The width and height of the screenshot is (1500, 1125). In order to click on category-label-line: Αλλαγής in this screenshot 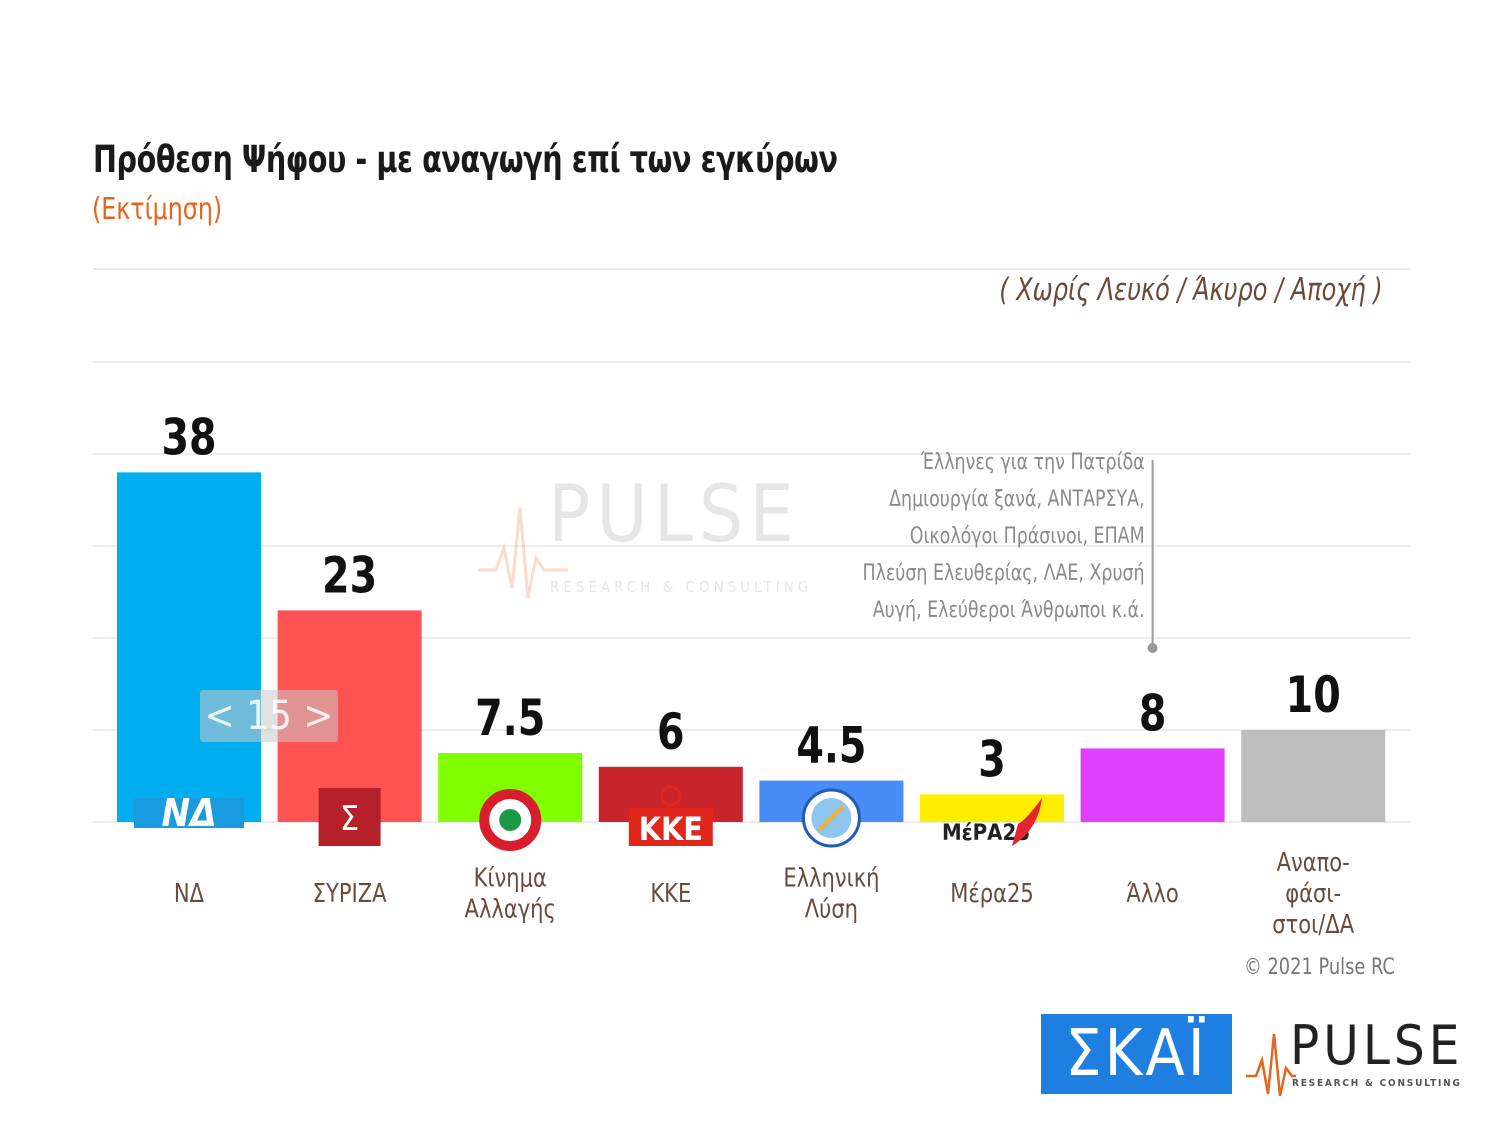, I will do `click(510, 908)`.